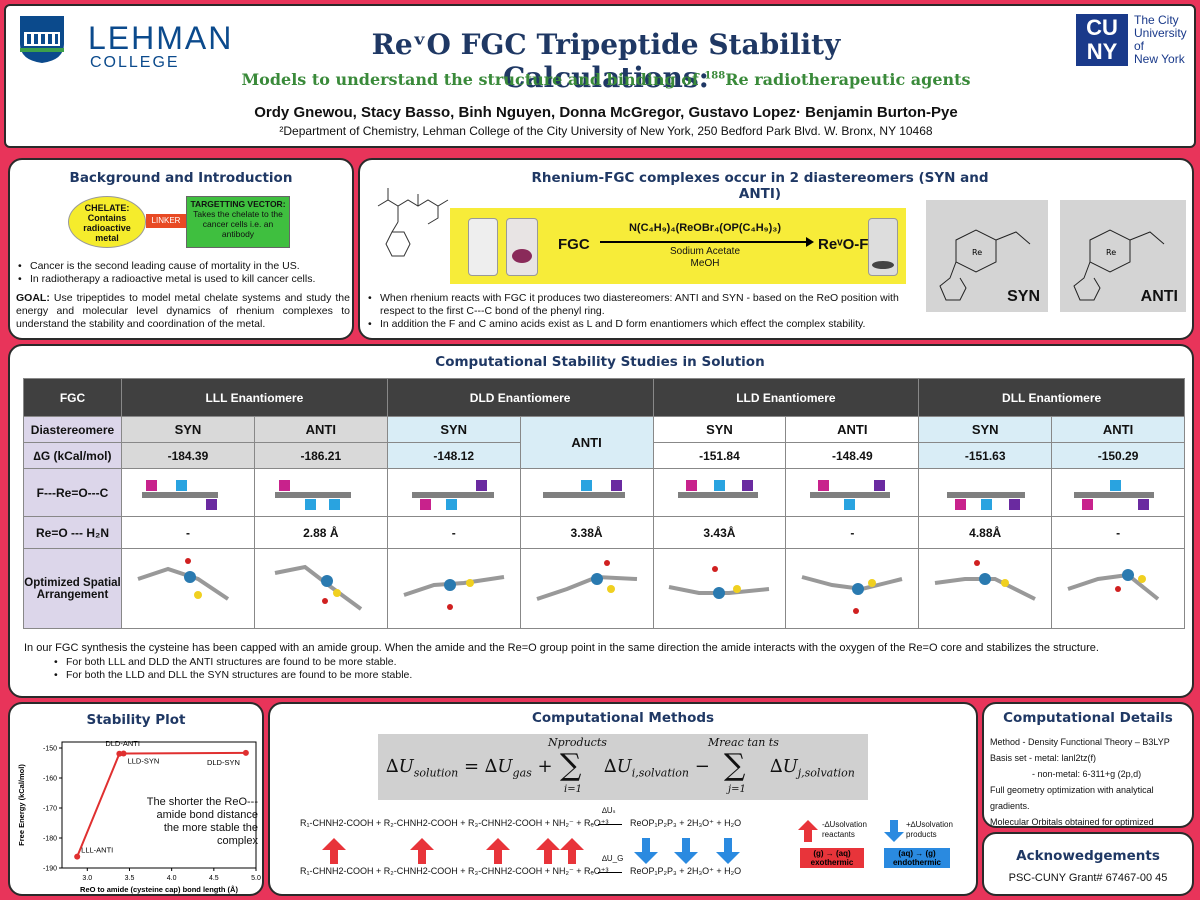 This screenshot has height=900, width=1200. I want to click on legend-1b: (g) → (aq) exothermic, so click(832, 858).